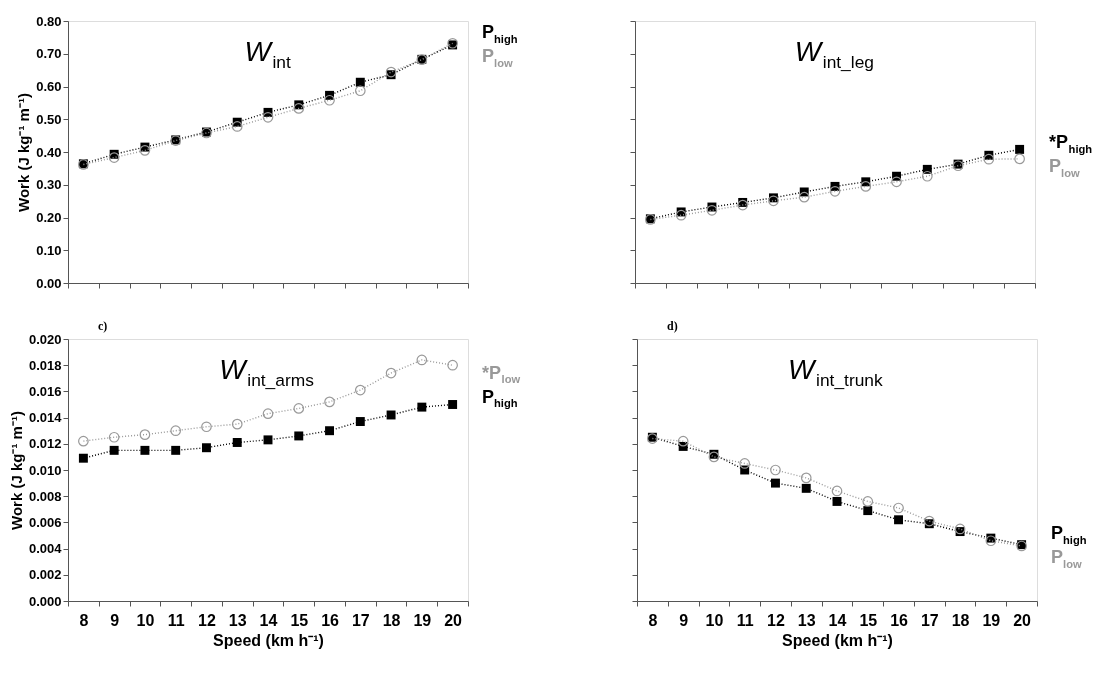 This screenshot has width=1118, height=687. Describe the element at coordinates (1022, 620) in the screenshot. I see `x-tick-label: 20` at that location.